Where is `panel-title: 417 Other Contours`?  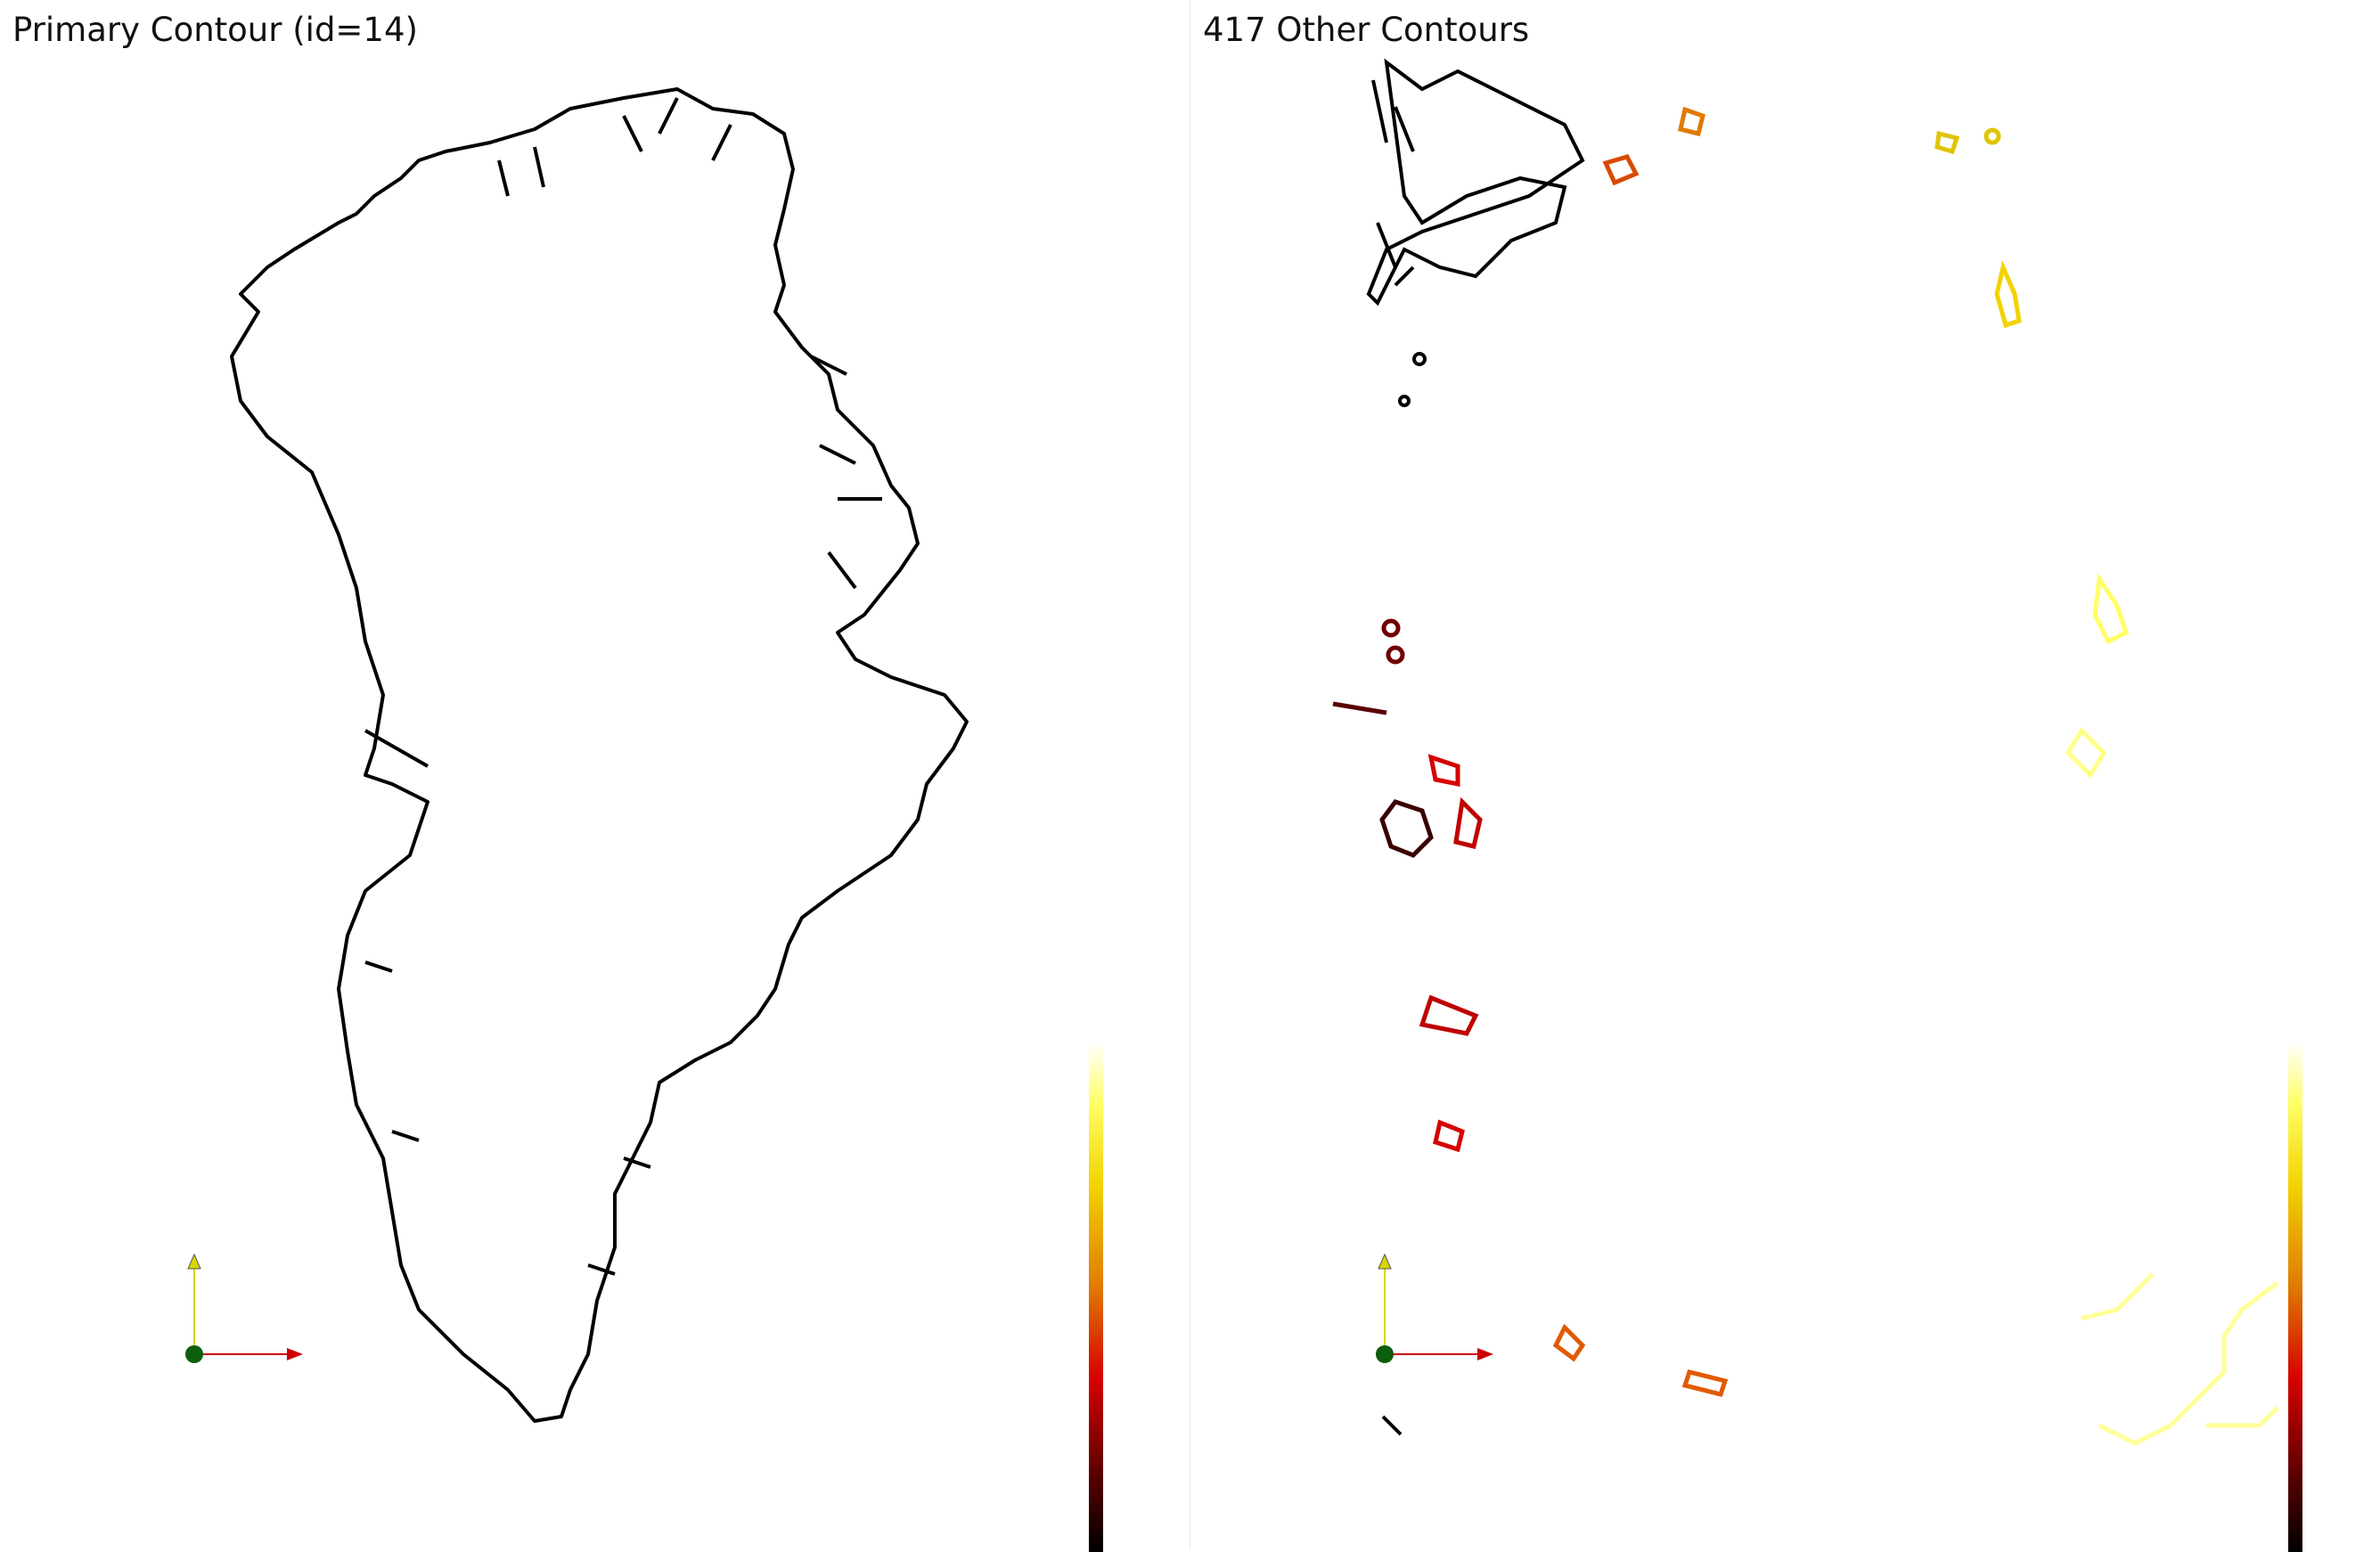
panel-title: 417 Other Contours is located at coordinates (1367, 30).